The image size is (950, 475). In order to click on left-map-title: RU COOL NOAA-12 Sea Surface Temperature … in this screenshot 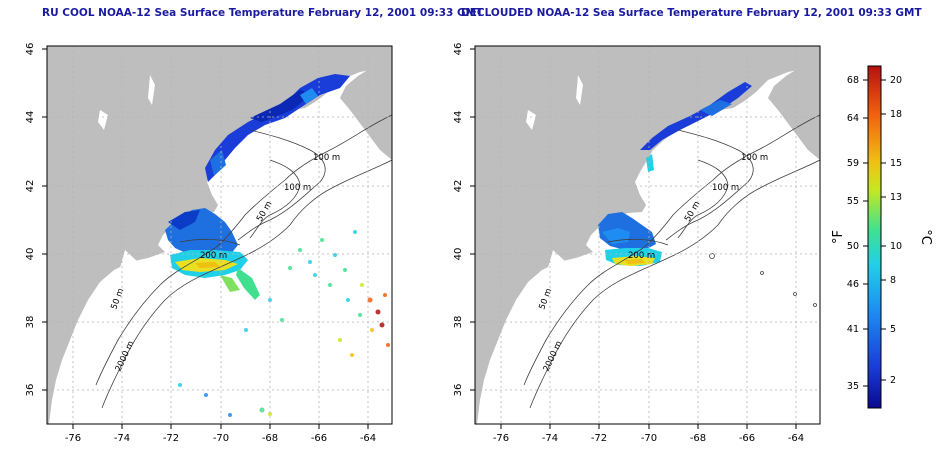, I will do `click(263, 13)`.